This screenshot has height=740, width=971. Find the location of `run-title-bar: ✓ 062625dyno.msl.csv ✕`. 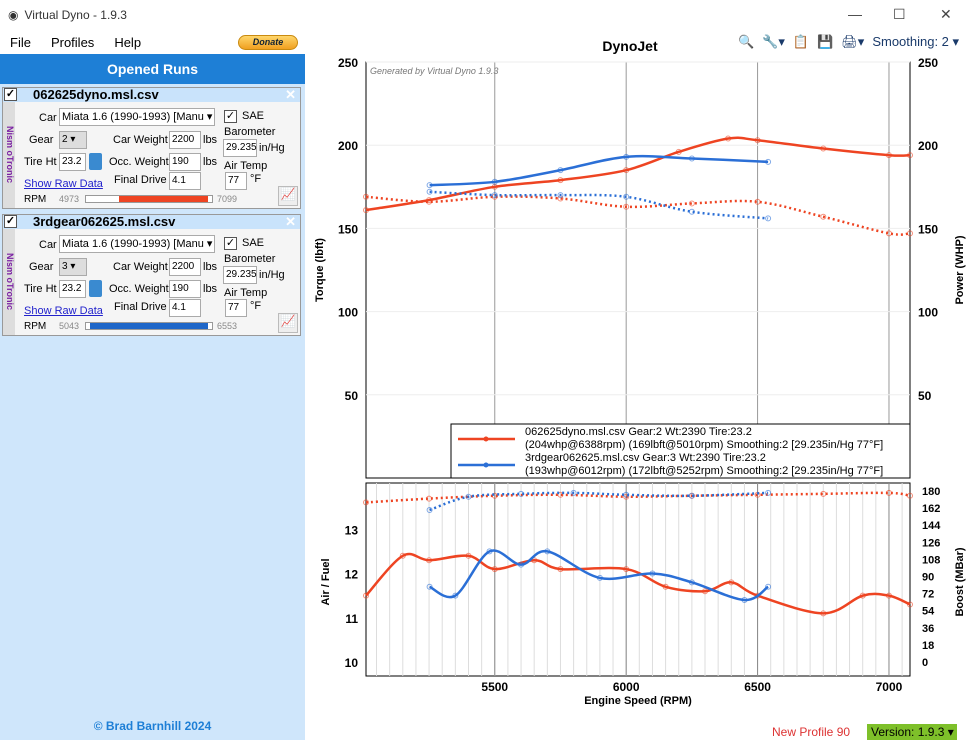

run-title-bar: ✓ 062625dyno.msl.csv ✕ is located at coordinates (151, 95).